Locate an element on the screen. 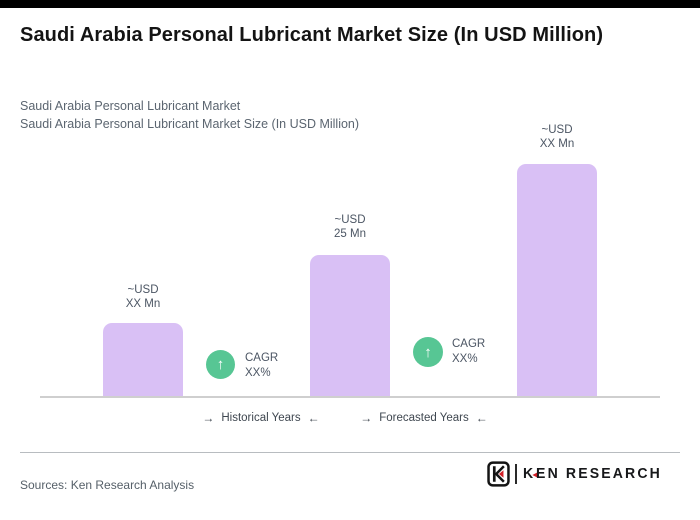 The width and height of the screenshot is (700, 520). cagr1-line1: CAGR is located at coordinates (262, 358).